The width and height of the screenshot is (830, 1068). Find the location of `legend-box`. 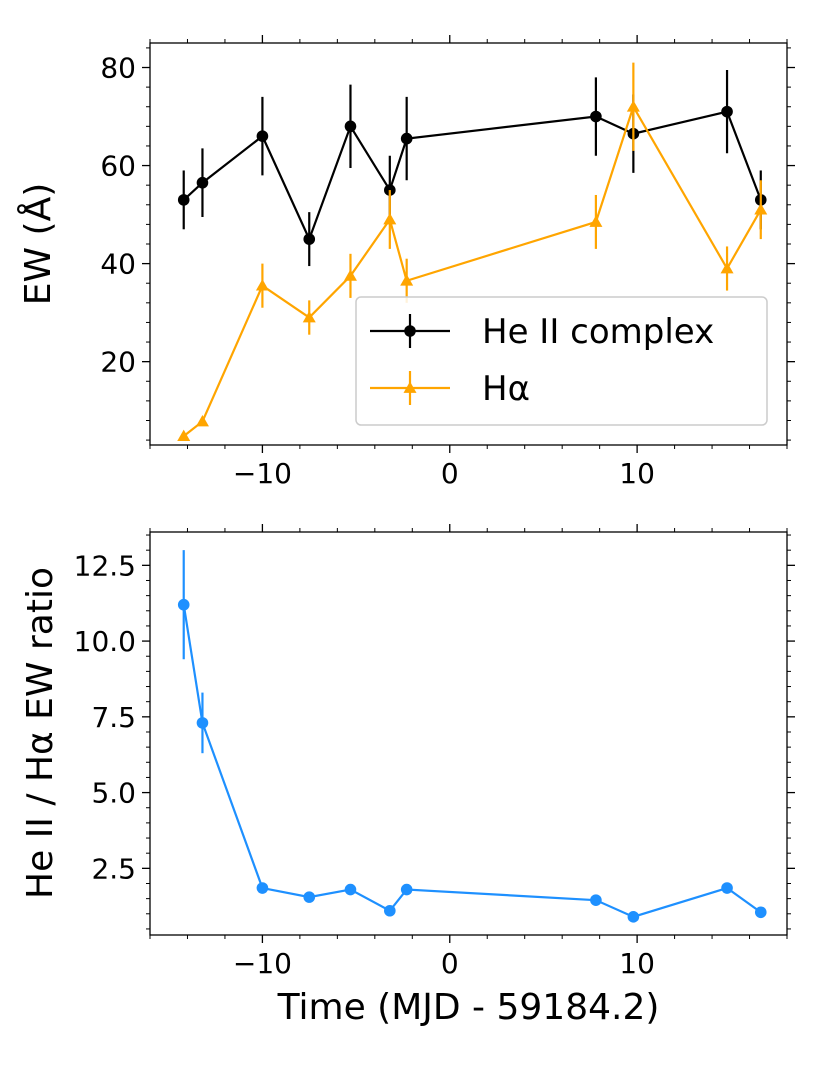

legend-box is located at coordinates (561, 361).